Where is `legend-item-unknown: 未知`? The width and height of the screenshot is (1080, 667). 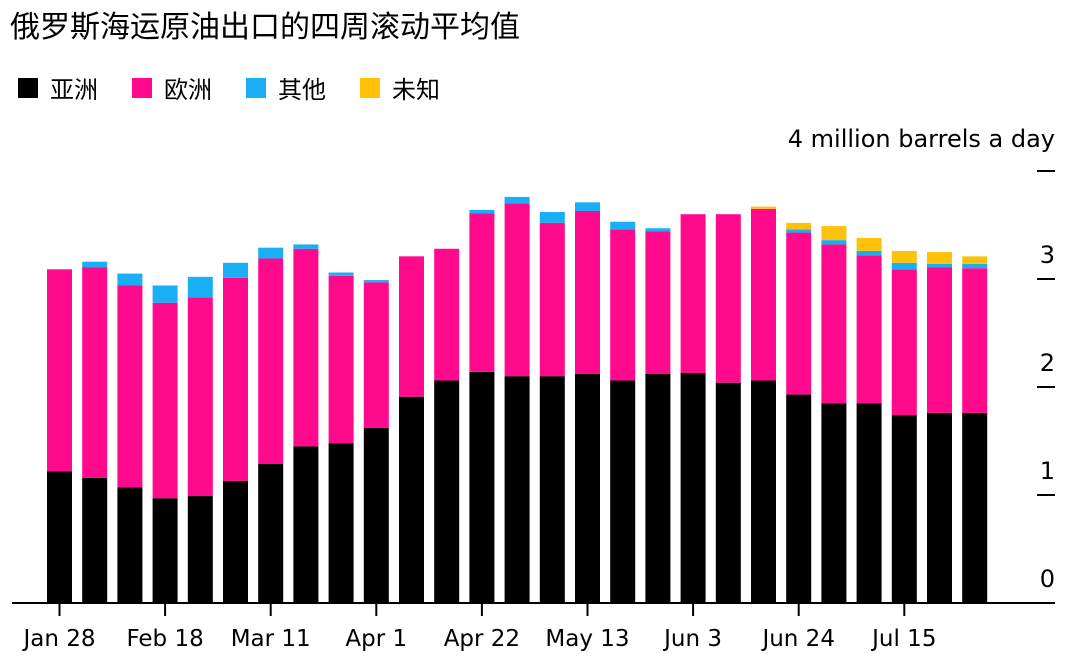
legend-item-unknown: 未知 is located at coordinates (400, 87).